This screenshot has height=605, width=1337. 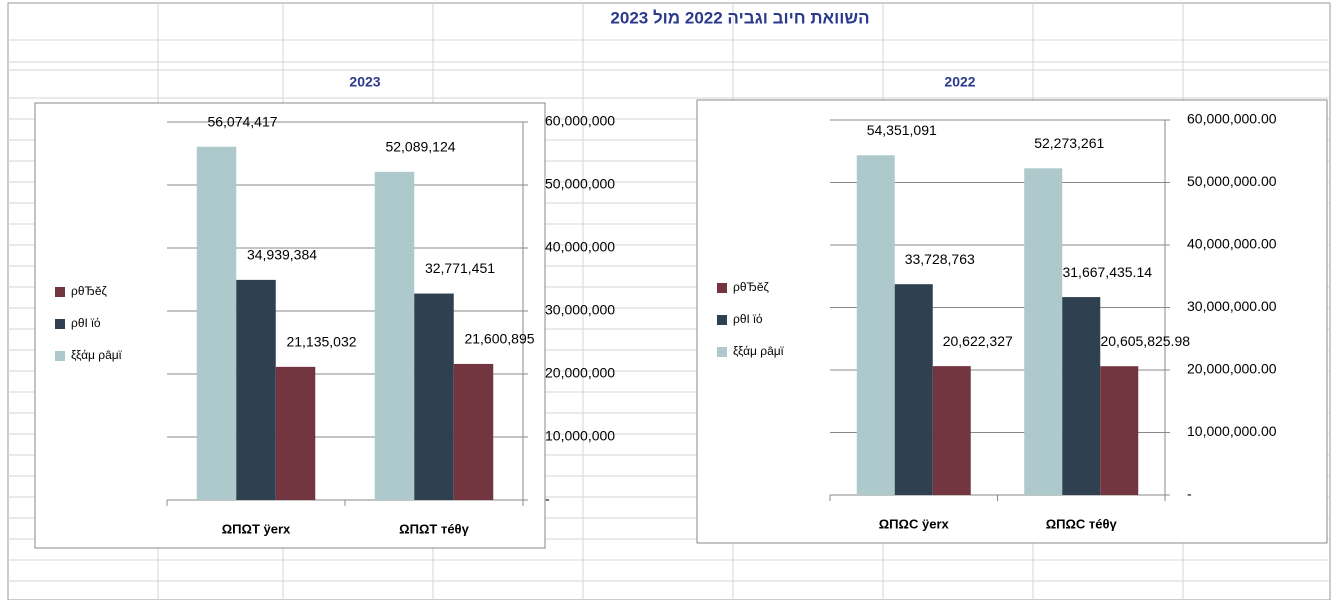 What do you see at coordinates (1232, 369) in the screenshot?
I see `y-tick-label: 20,000,000.00` at bounding box center [1232, 369].